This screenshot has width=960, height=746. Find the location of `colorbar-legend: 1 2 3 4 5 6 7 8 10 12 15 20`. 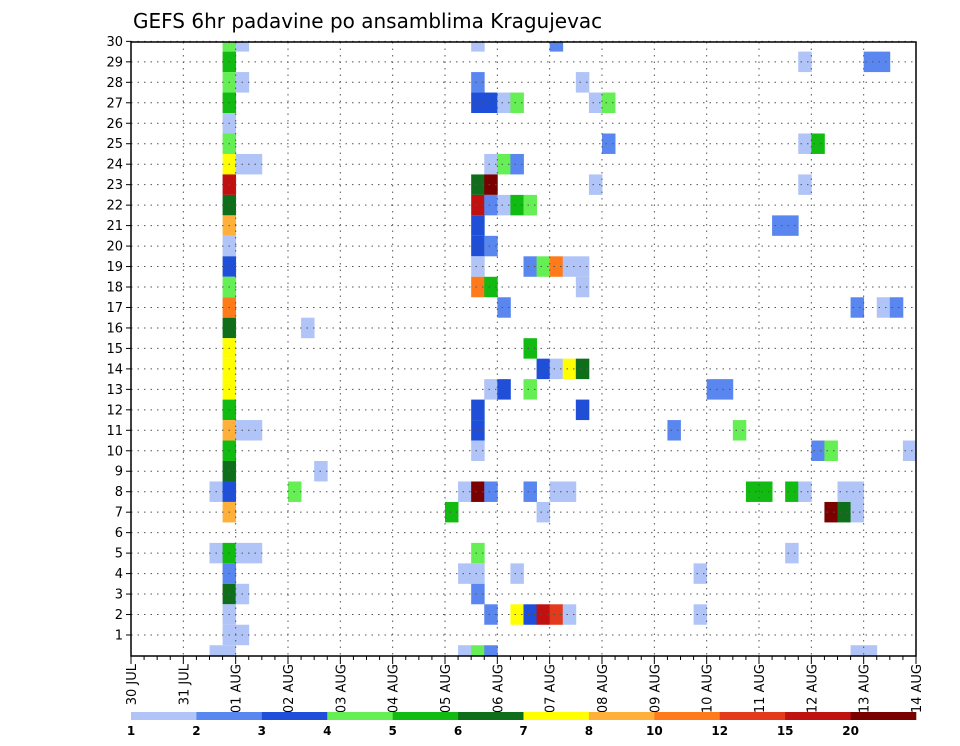

colorbar-legend: 1 2 3 4 5 6 7 8 10 12 15 20 is located at coordinates (522, 725).